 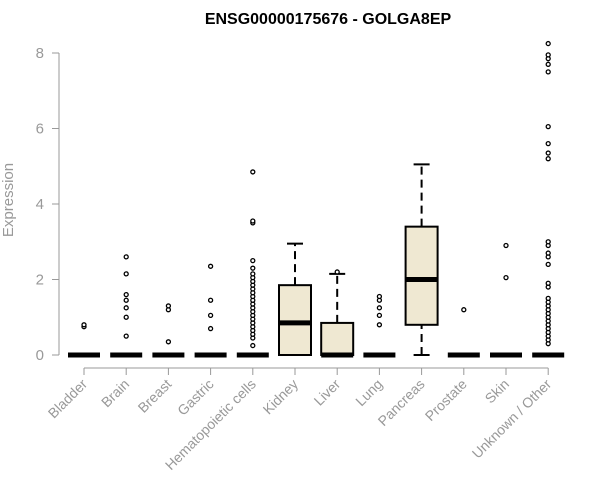 I want to click on chart-title: ENSG00000175676 - GOLGA8EP, so click(x=328, y=19).